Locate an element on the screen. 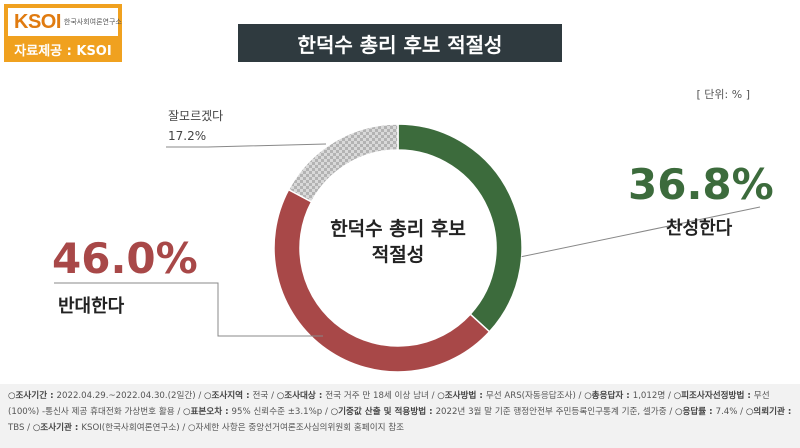  donut-center-label: 한덕수 총리 후보 적절성 is located at coordinates (398, 242).